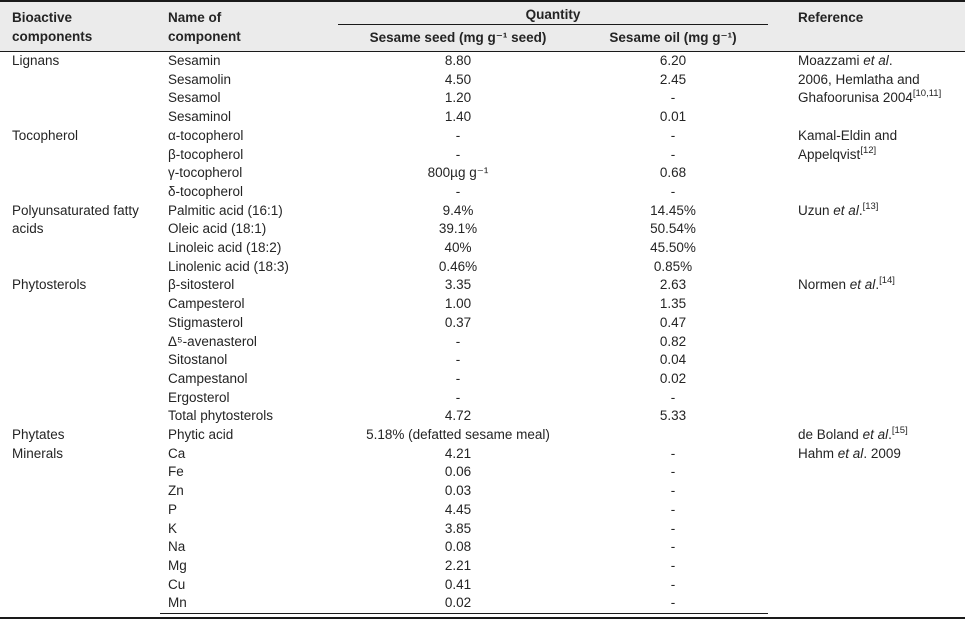 The width and height of the screenshot is (965, 625). Describe the element at coordinates (673, 79) in the screenshot. I see `oil-quantity: 2.45` at that location.